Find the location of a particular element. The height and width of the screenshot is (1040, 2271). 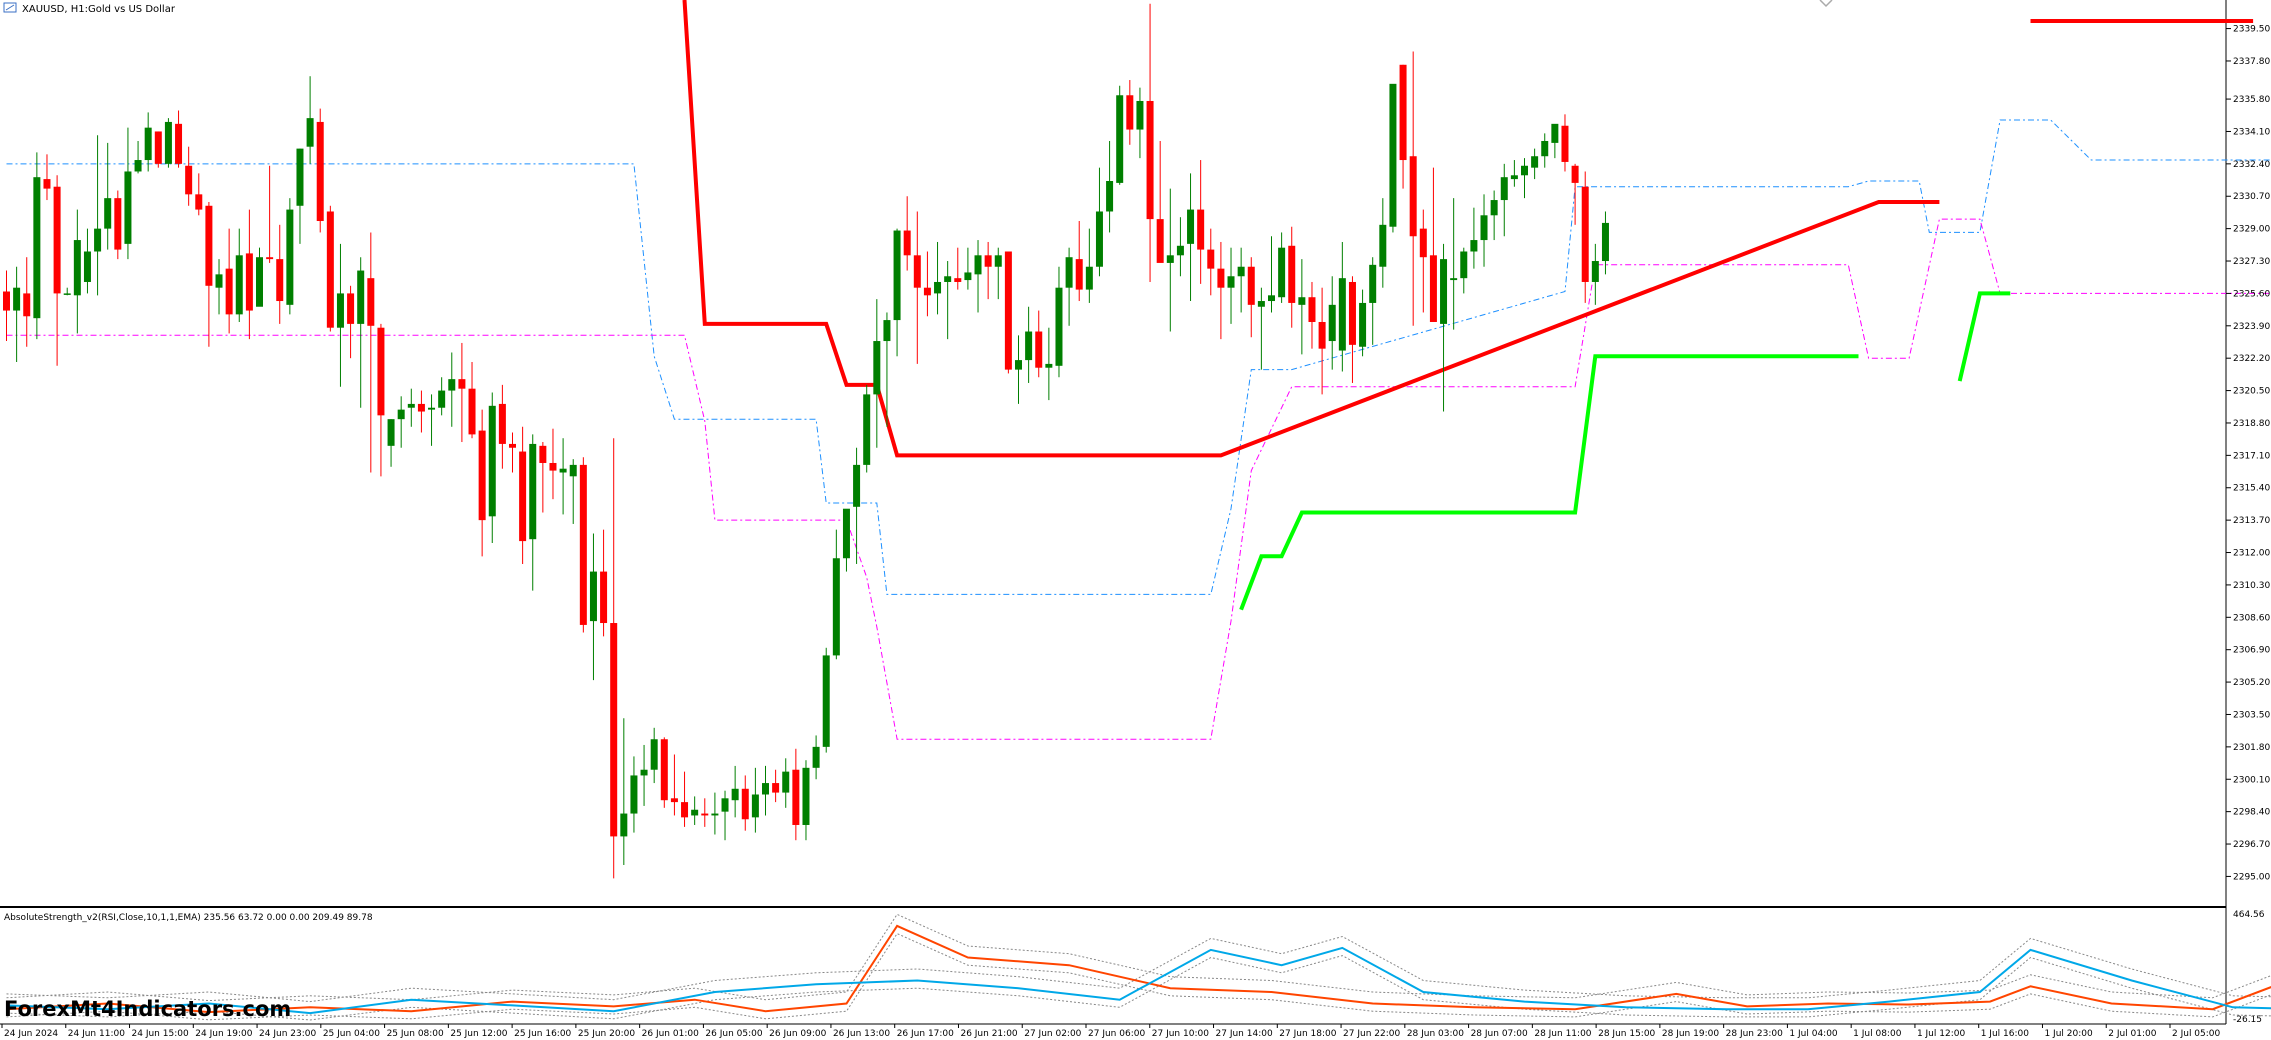

chevron-down-icon is located at coordinates (1826, 4).